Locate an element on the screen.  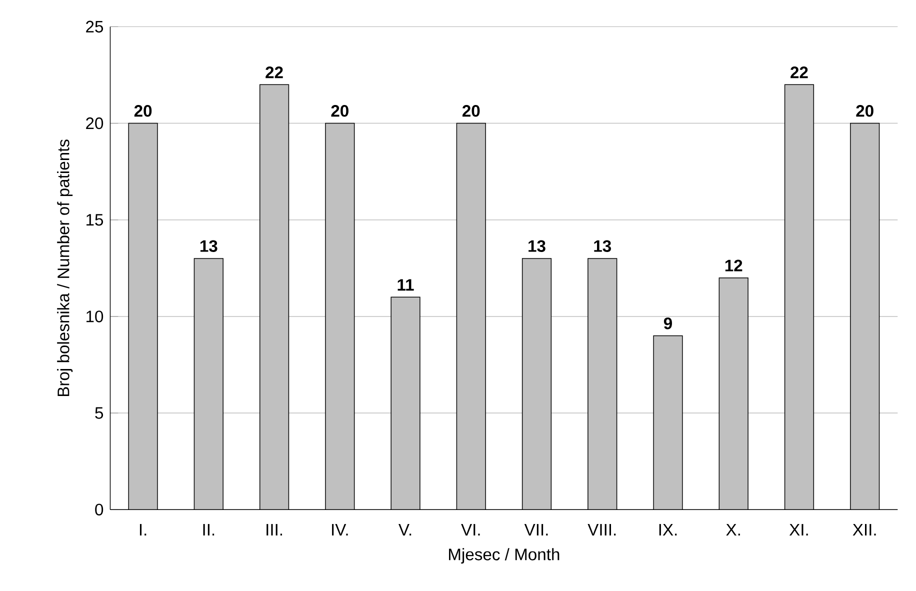
y-axis-title: Broj bolesnika / Number of patients is located at coordinates (65, 268).